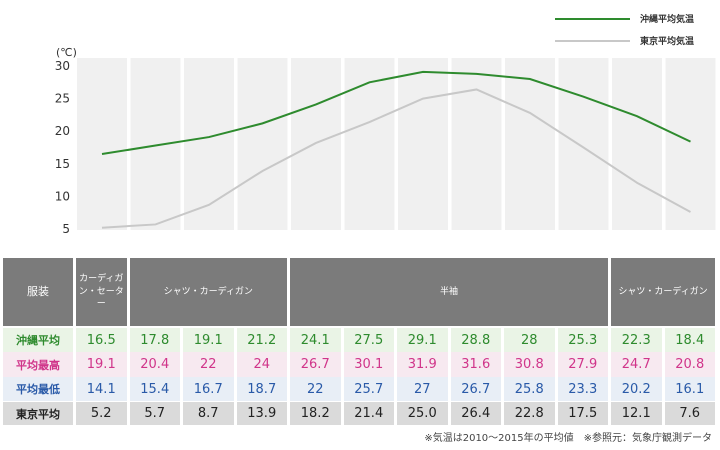 The height and width of the screenshot is (450, 720). I want to click on table-cell: 14.1, so click(101, 389).